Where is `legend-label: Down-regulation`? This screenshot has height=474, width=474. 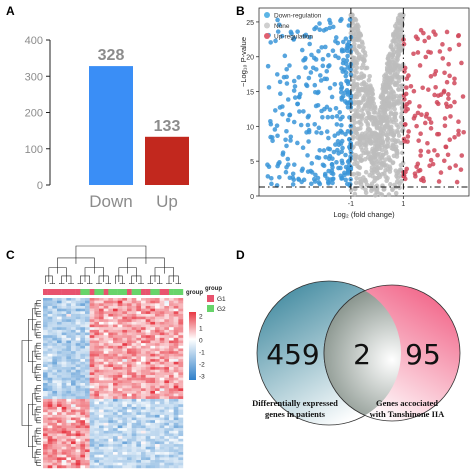
legend-label: Down-regulation is located at coordinates (298, 16).